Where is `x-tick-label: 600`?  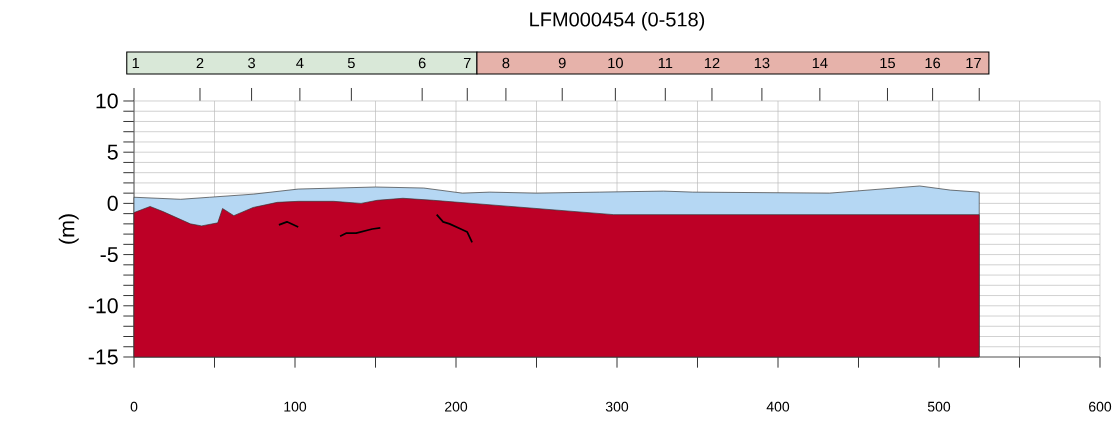 x-tick-label: 600 is located at coordinates (1100, 406).